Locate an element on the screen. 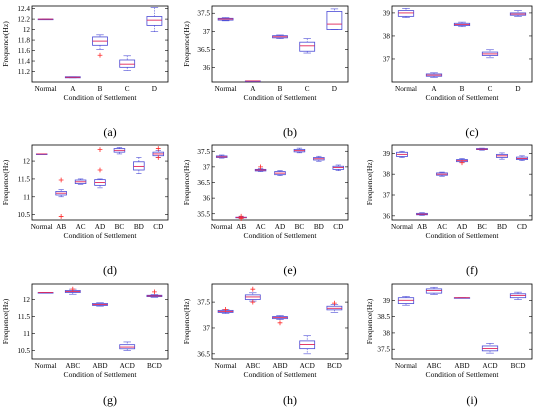 This screenshot has width=550, height=411. y-tick-label: 11.5 is located at coordinates (24, 179).